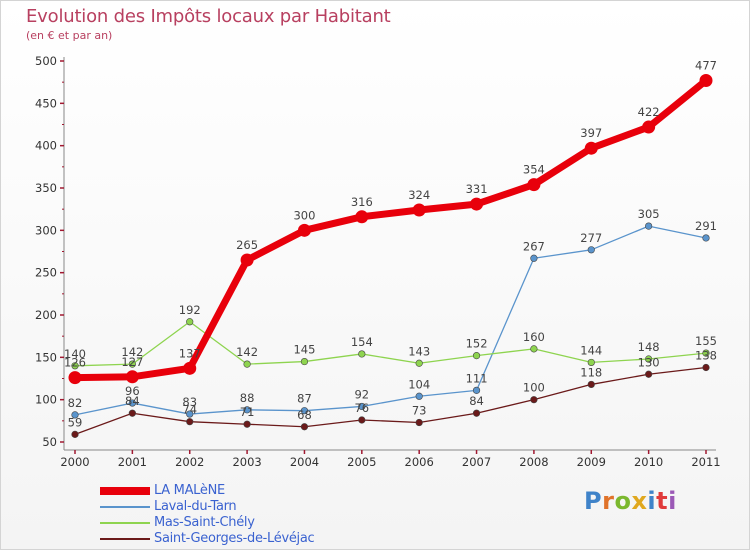  I want to click on data-label: 324, so click(419, 195).